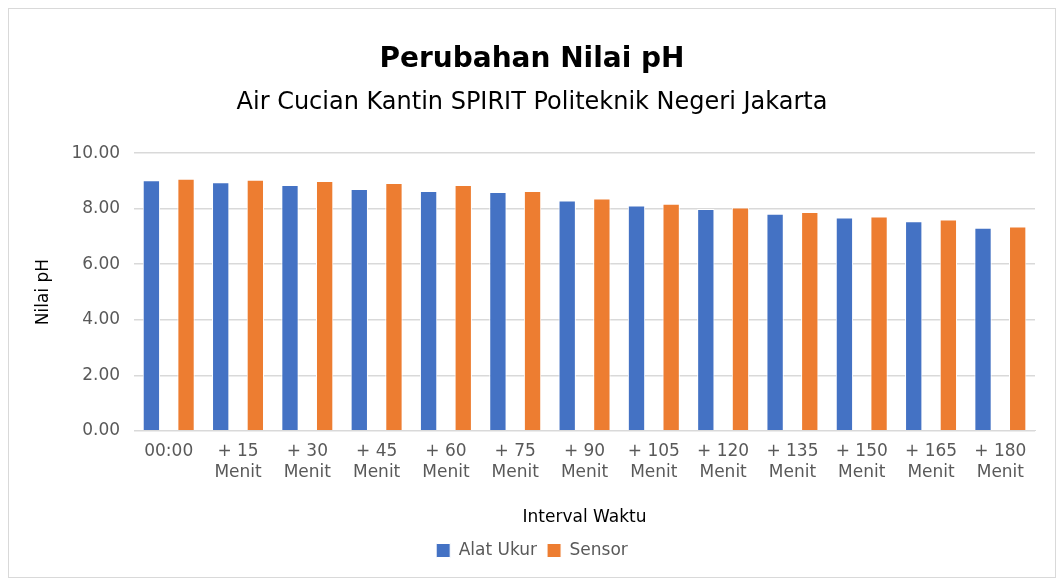  I want to click on x-tick-label: + 165 Menit, so click(931, 460).